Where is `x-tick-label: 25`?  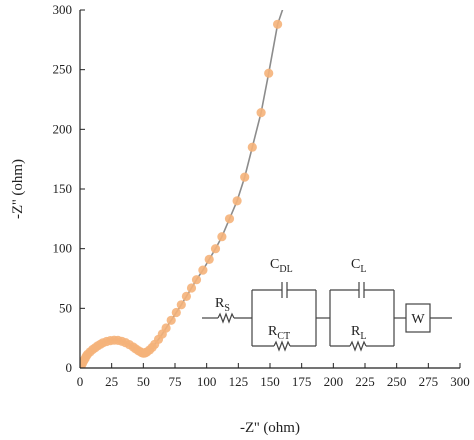 x-tick-label: 25 is located at coordinates (111, 381).